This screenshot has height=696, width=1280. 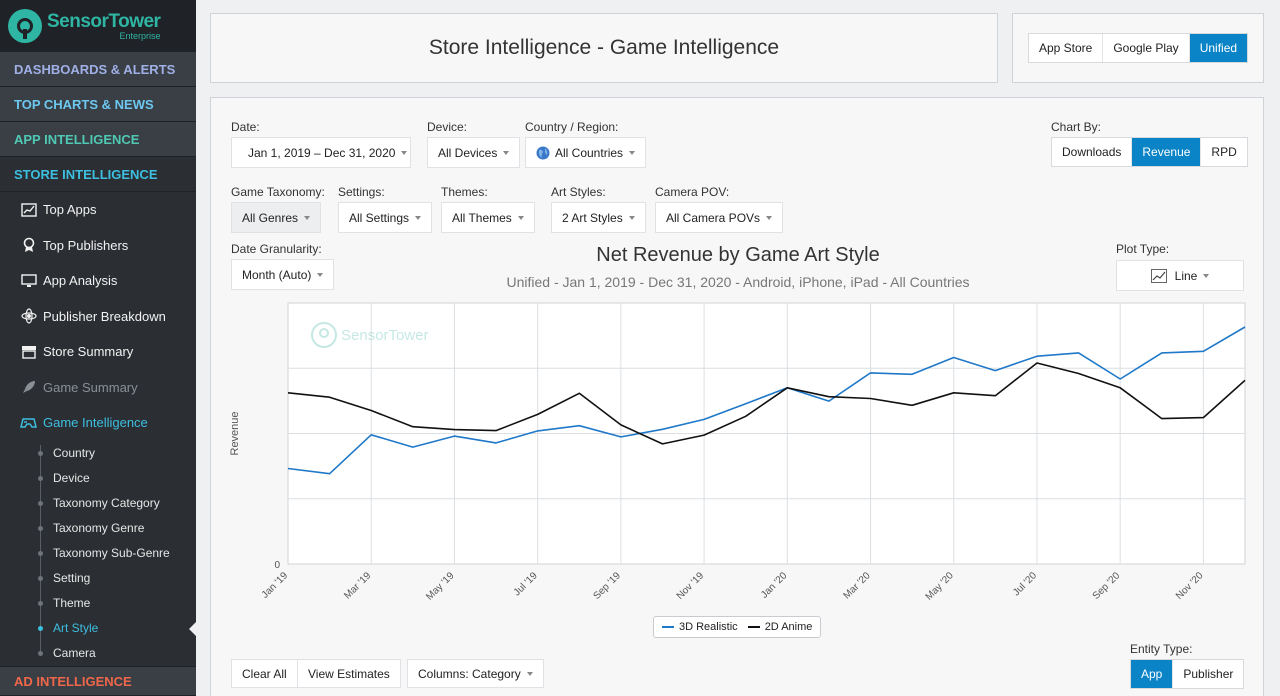 What do you see at coordinates (277, 565) in the screenshot?
I see `y-tick-zero: 0` at bounding box center [277, 565].